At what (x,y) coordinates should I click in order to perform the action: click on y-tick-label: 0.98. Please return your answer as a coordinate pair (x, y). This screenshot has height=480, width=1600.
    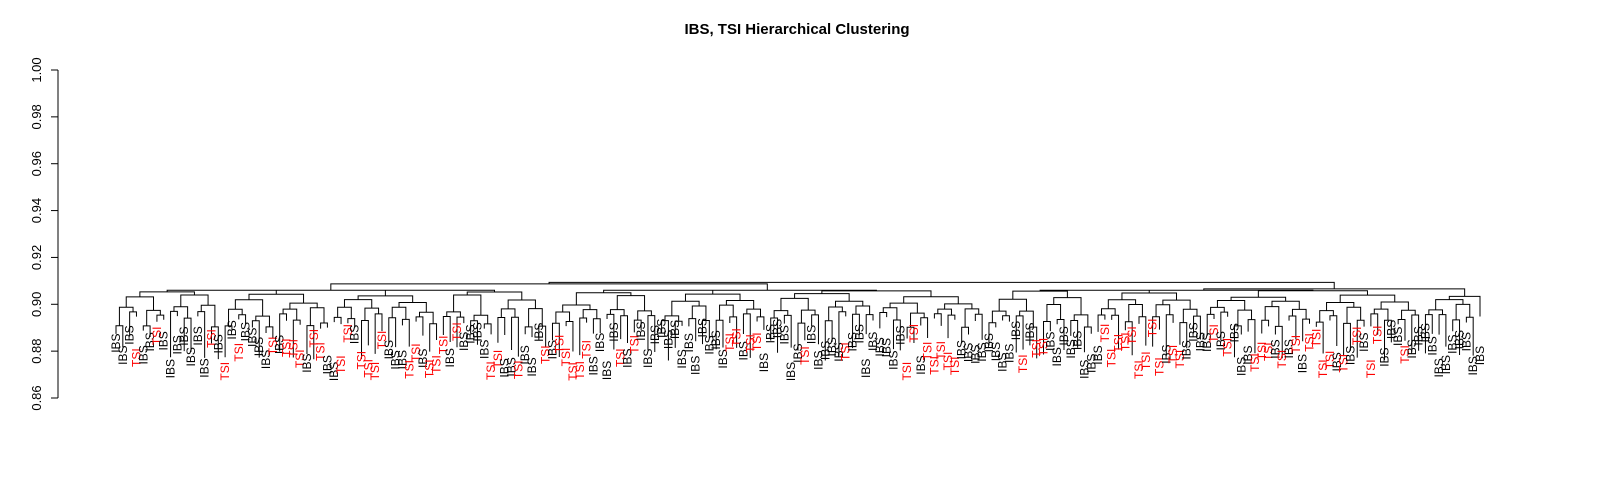
    Looking at the image, I should click on (36, 116).